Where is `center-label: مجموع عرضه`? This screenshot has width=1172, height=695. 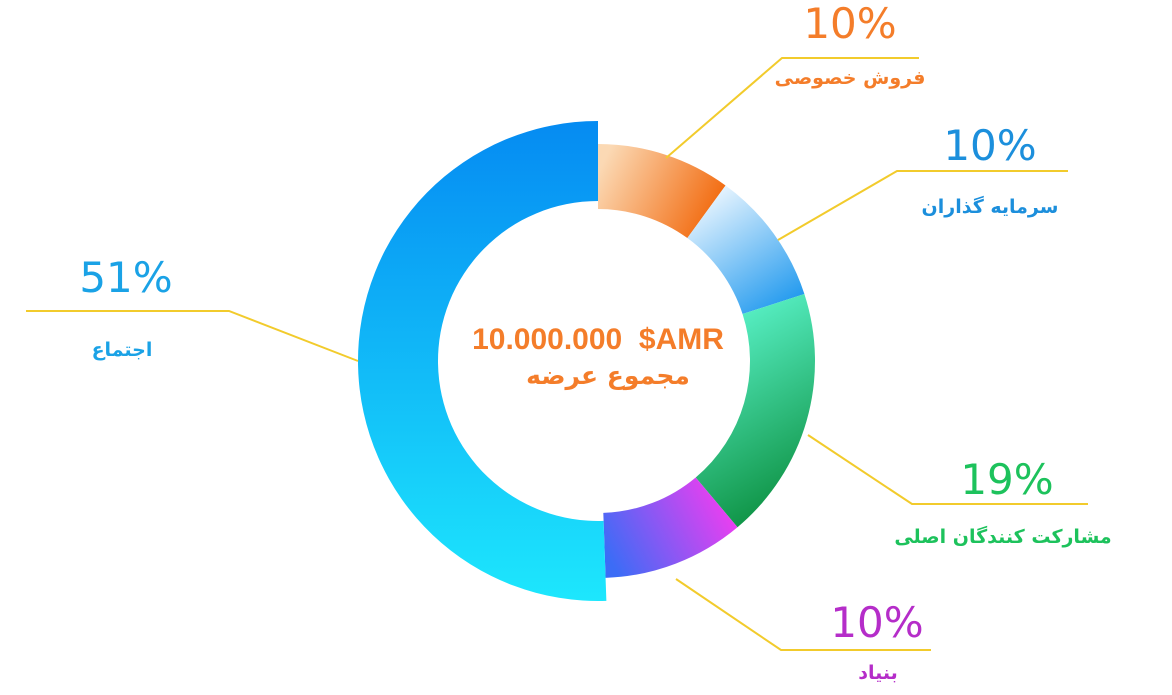
center-label: مجموع عرضه is located at coordinates (608, 376).